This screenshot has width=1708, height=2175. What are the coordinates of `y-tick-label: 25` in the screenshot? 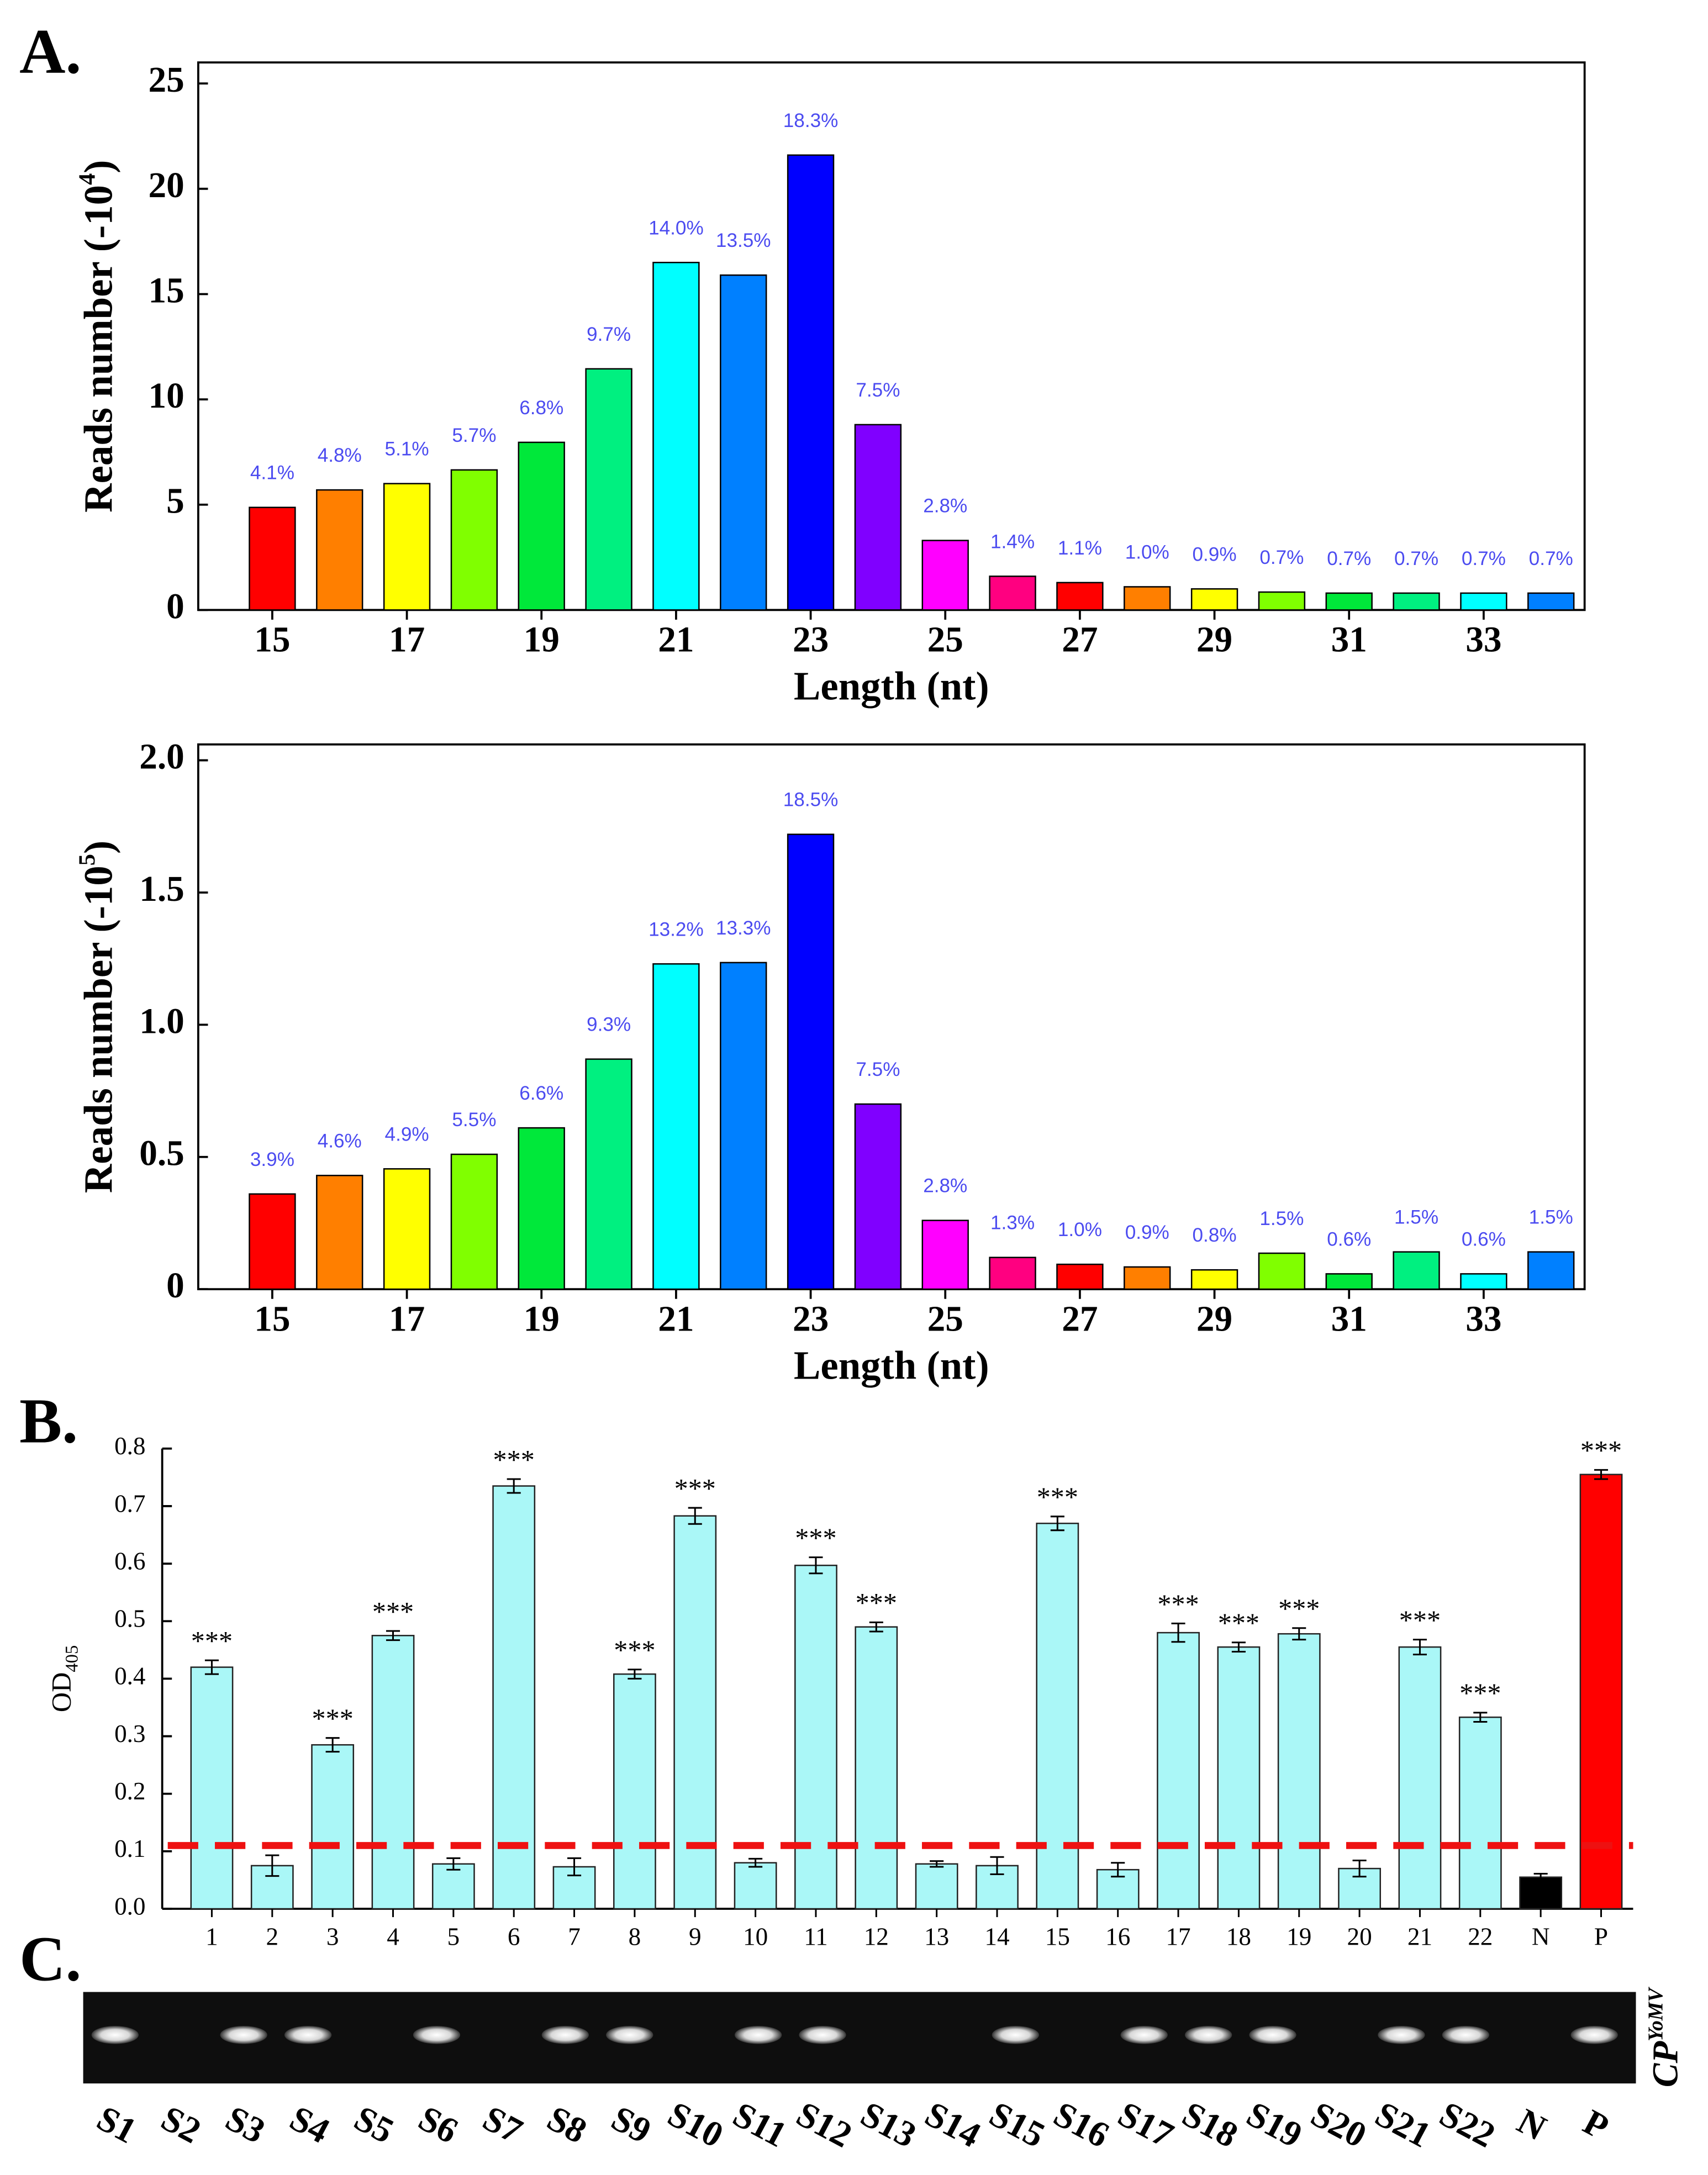 It's located at (166, 80).